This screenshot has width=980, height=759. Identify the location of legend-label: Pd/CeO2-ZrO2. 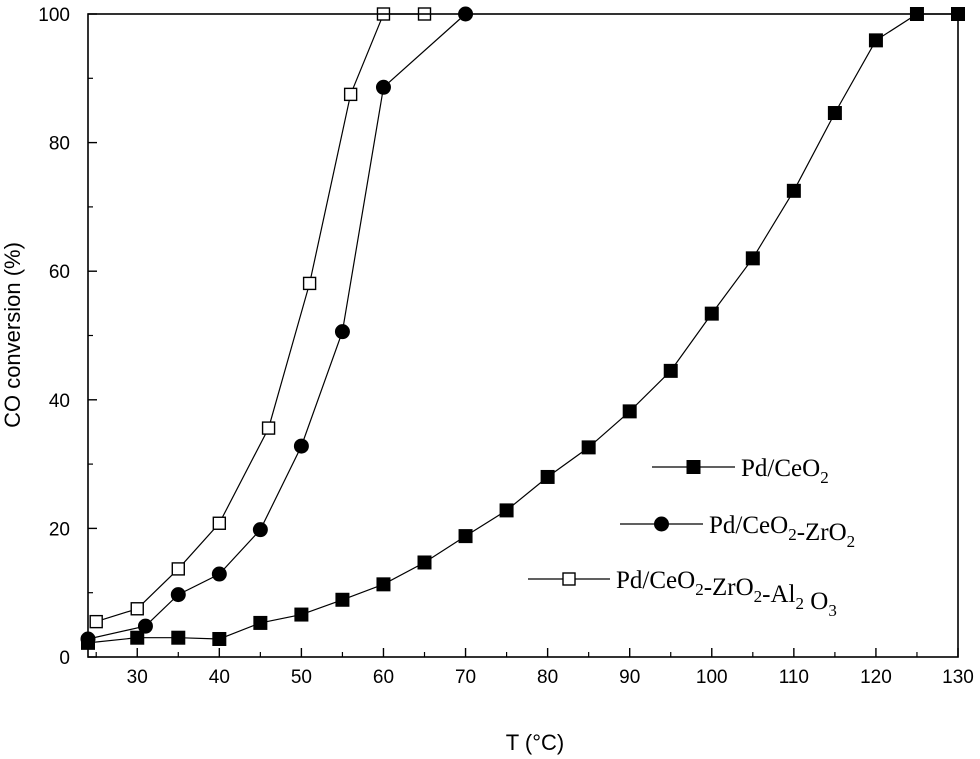
(782, 531).